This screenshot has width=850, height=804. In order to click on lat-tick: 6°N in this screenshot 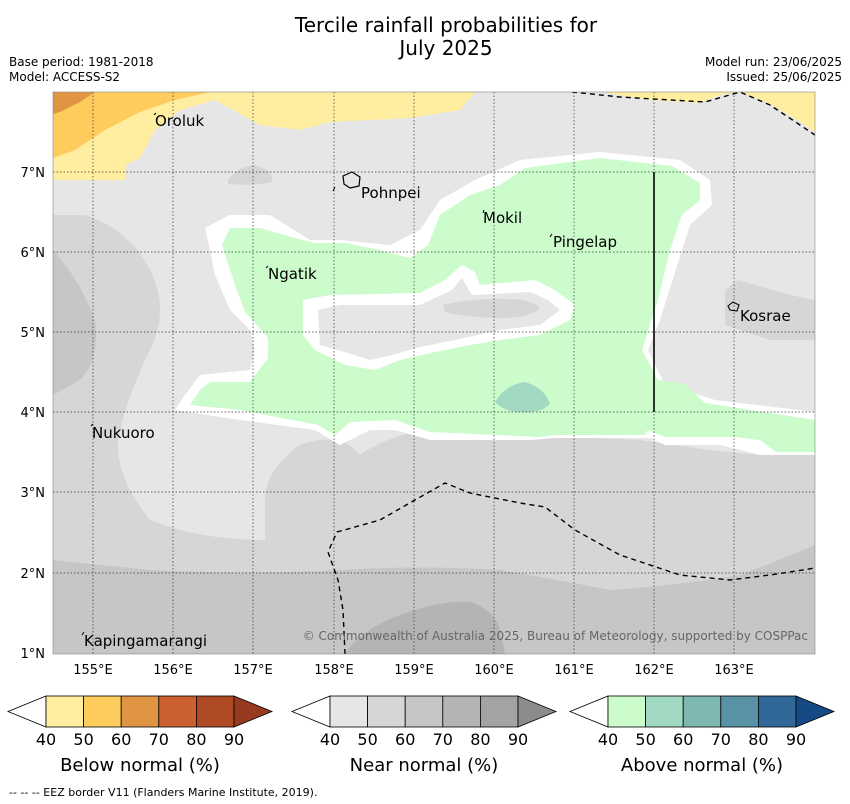, I will do `click(33, 253)`.